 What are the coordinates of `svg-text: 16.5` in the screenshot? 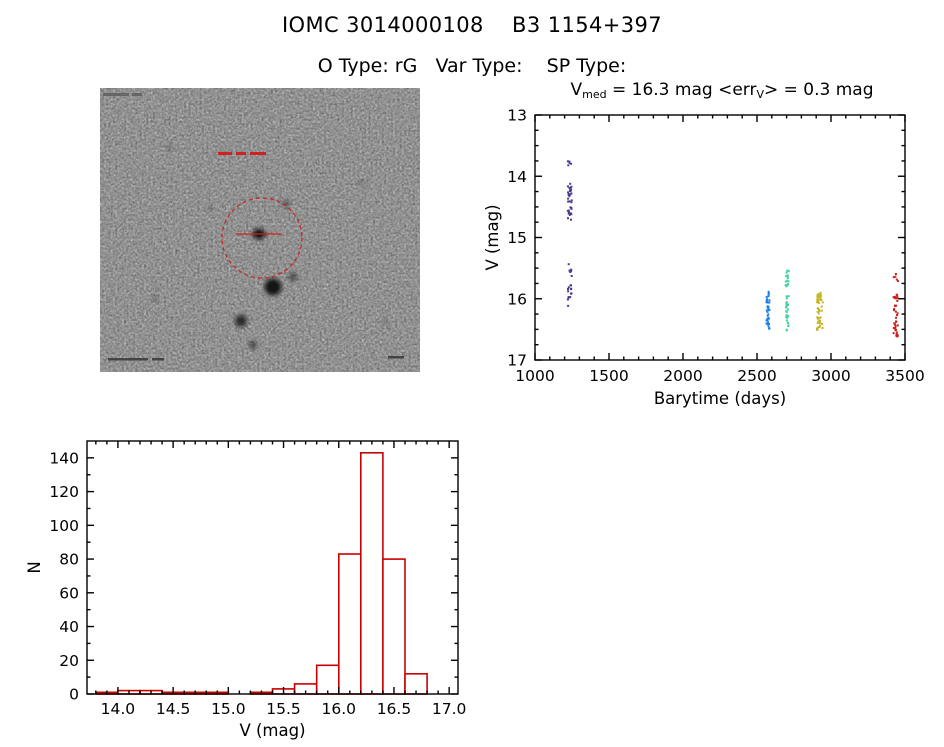 It's located at (394, 709).